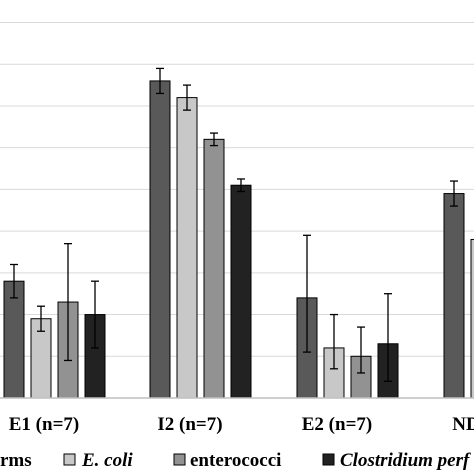 Image resolution: width=474 pixels, height=474 pixels. Describe the element at coordinates (405, 460) in the screenshot. I see `legend-label: Clostridium perf` at that location.